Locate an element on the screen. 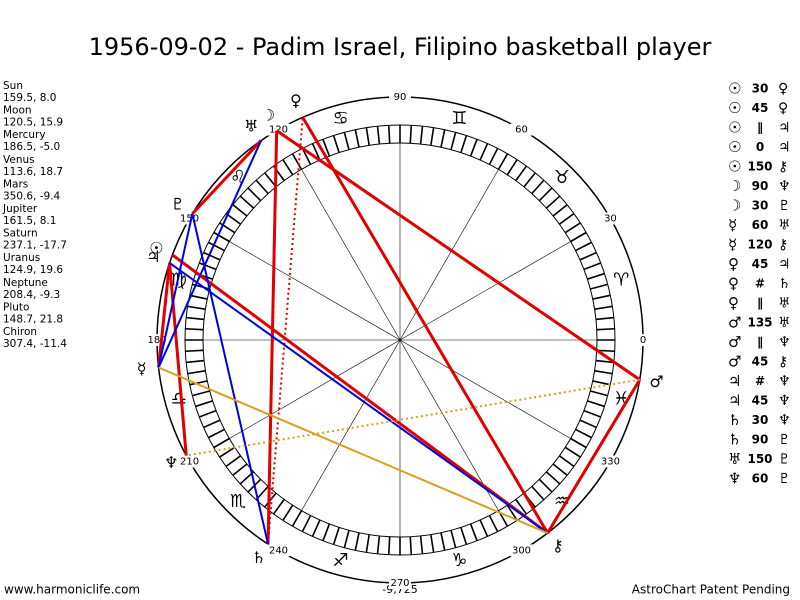 Image resolution: width=800 pixels, height=600 pixels. aspect-planet1: ♅ is located at coordinates (734, 459).